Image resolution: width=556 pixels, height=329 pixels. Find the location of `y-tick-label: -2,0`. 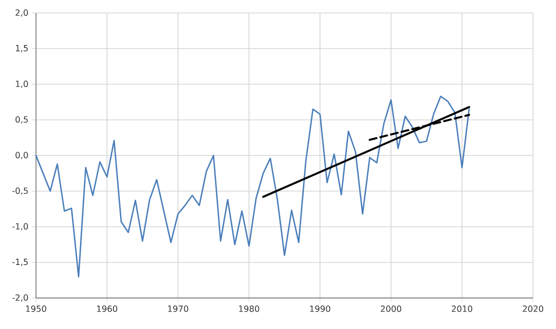

y-tick-label: -2,0 is located at coordinates (20, 298).